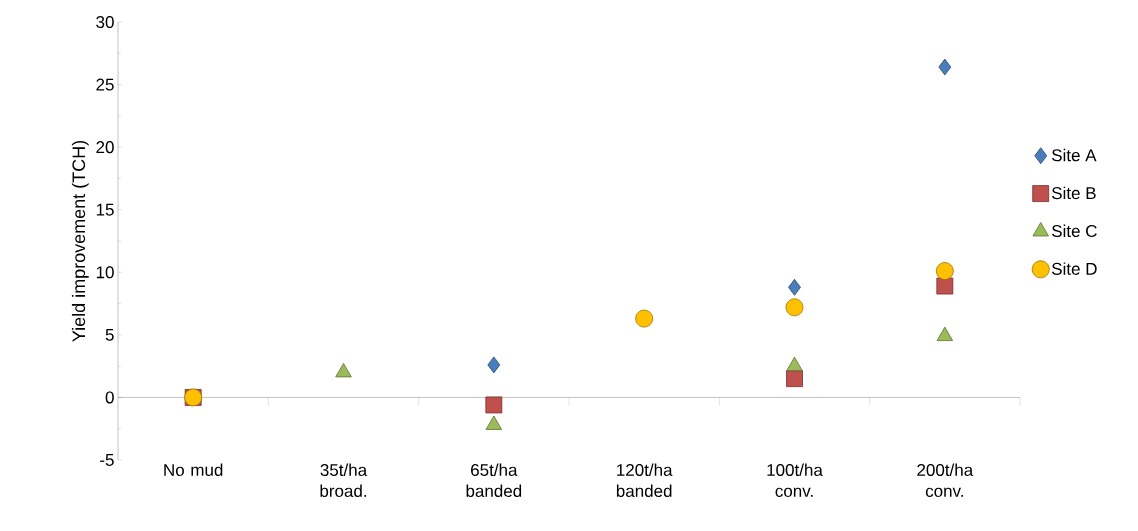 The image size is (1138, 531). I want to click on y-tick-label: 0, so click(109, 397).